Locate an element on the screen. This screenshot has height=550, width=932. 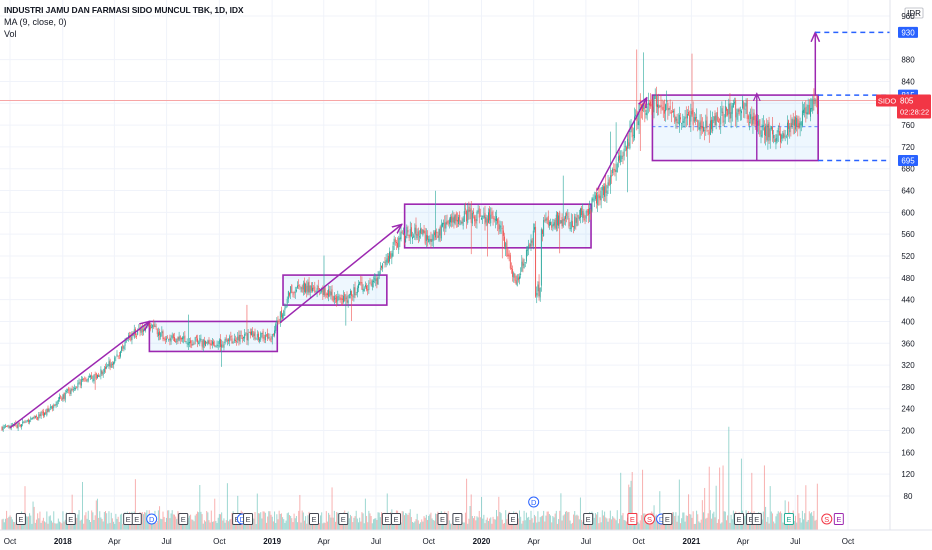
symbol-badge is located at coordinates (887, 100).